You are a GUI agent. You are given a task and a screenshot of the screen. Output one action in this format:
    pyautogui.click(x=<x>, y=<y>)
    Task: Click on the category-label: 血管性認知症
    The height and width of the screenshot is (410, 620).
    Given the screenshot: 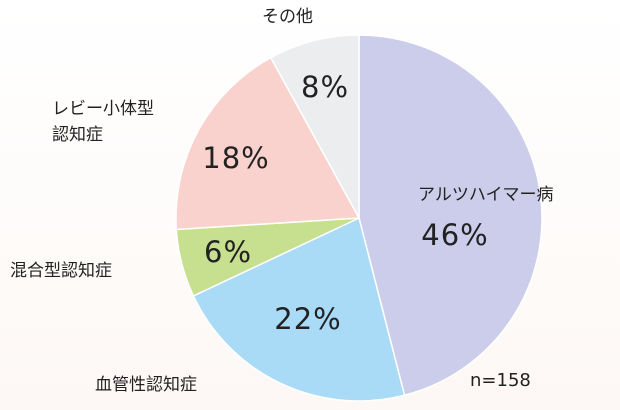 What is the action you would take?
    pyautogui.click(x=146, y=385)
    